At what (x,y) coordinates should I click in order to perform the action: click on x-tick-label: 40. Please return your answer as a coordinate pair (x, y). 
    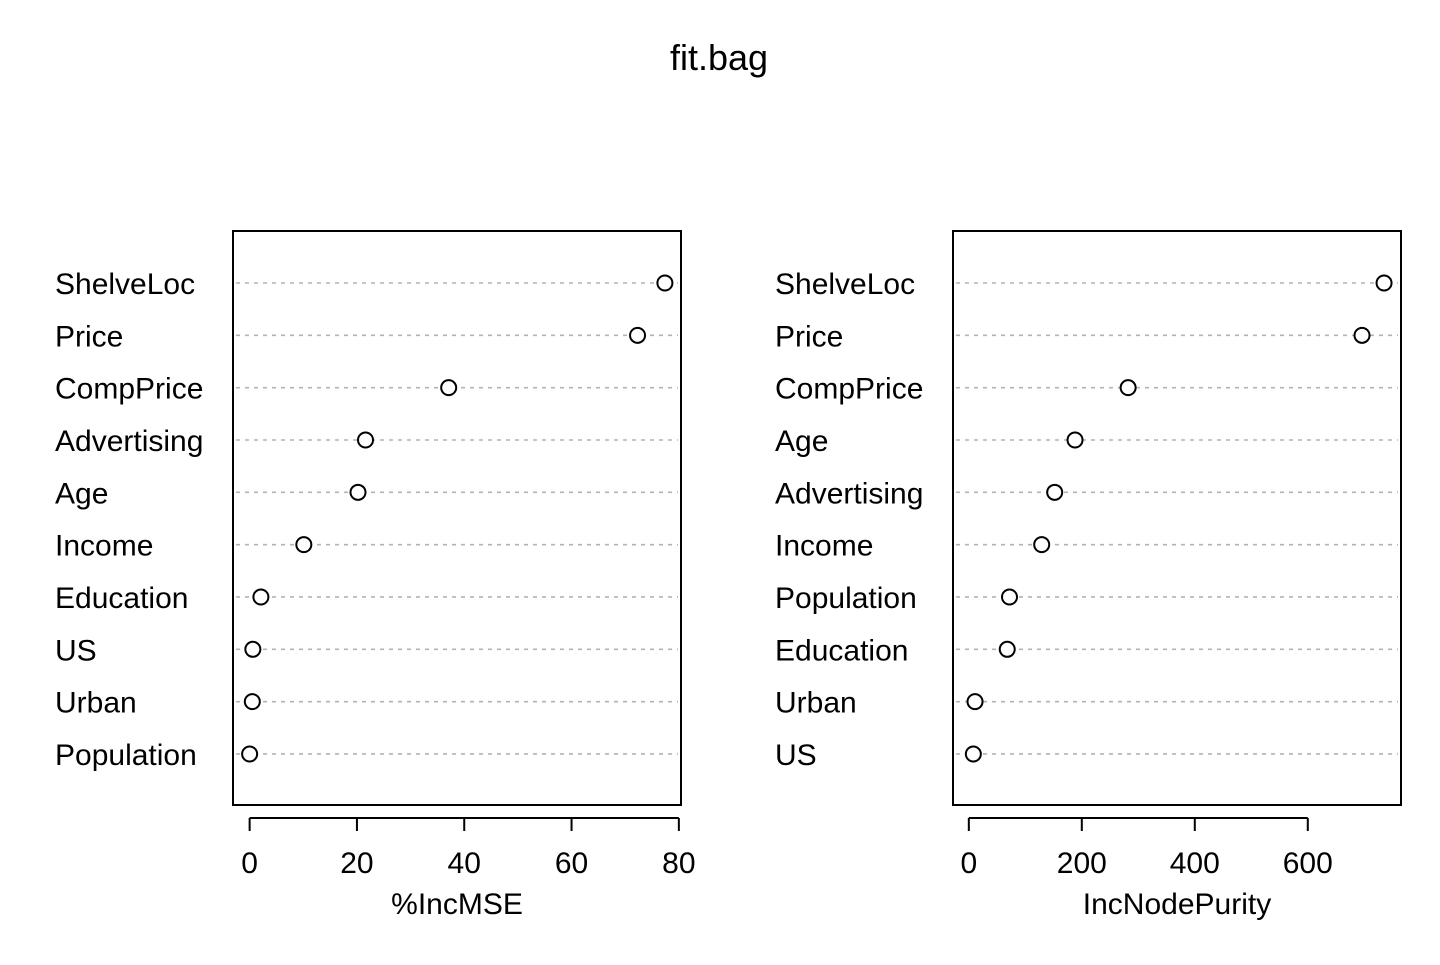
    Looking at the image, I should click on (464, 863).